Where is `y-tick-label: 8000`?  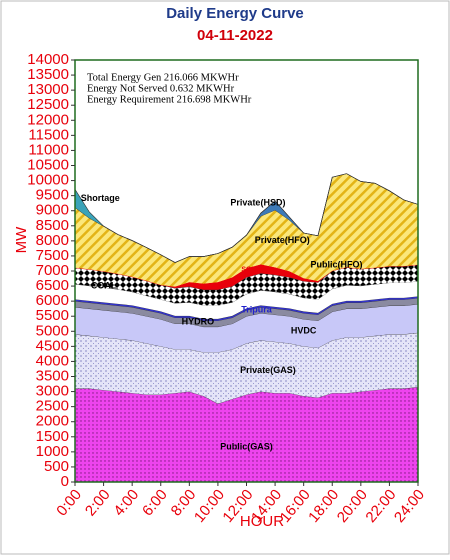 y-tick-label: 8000 is located at coordinates (52, 240).